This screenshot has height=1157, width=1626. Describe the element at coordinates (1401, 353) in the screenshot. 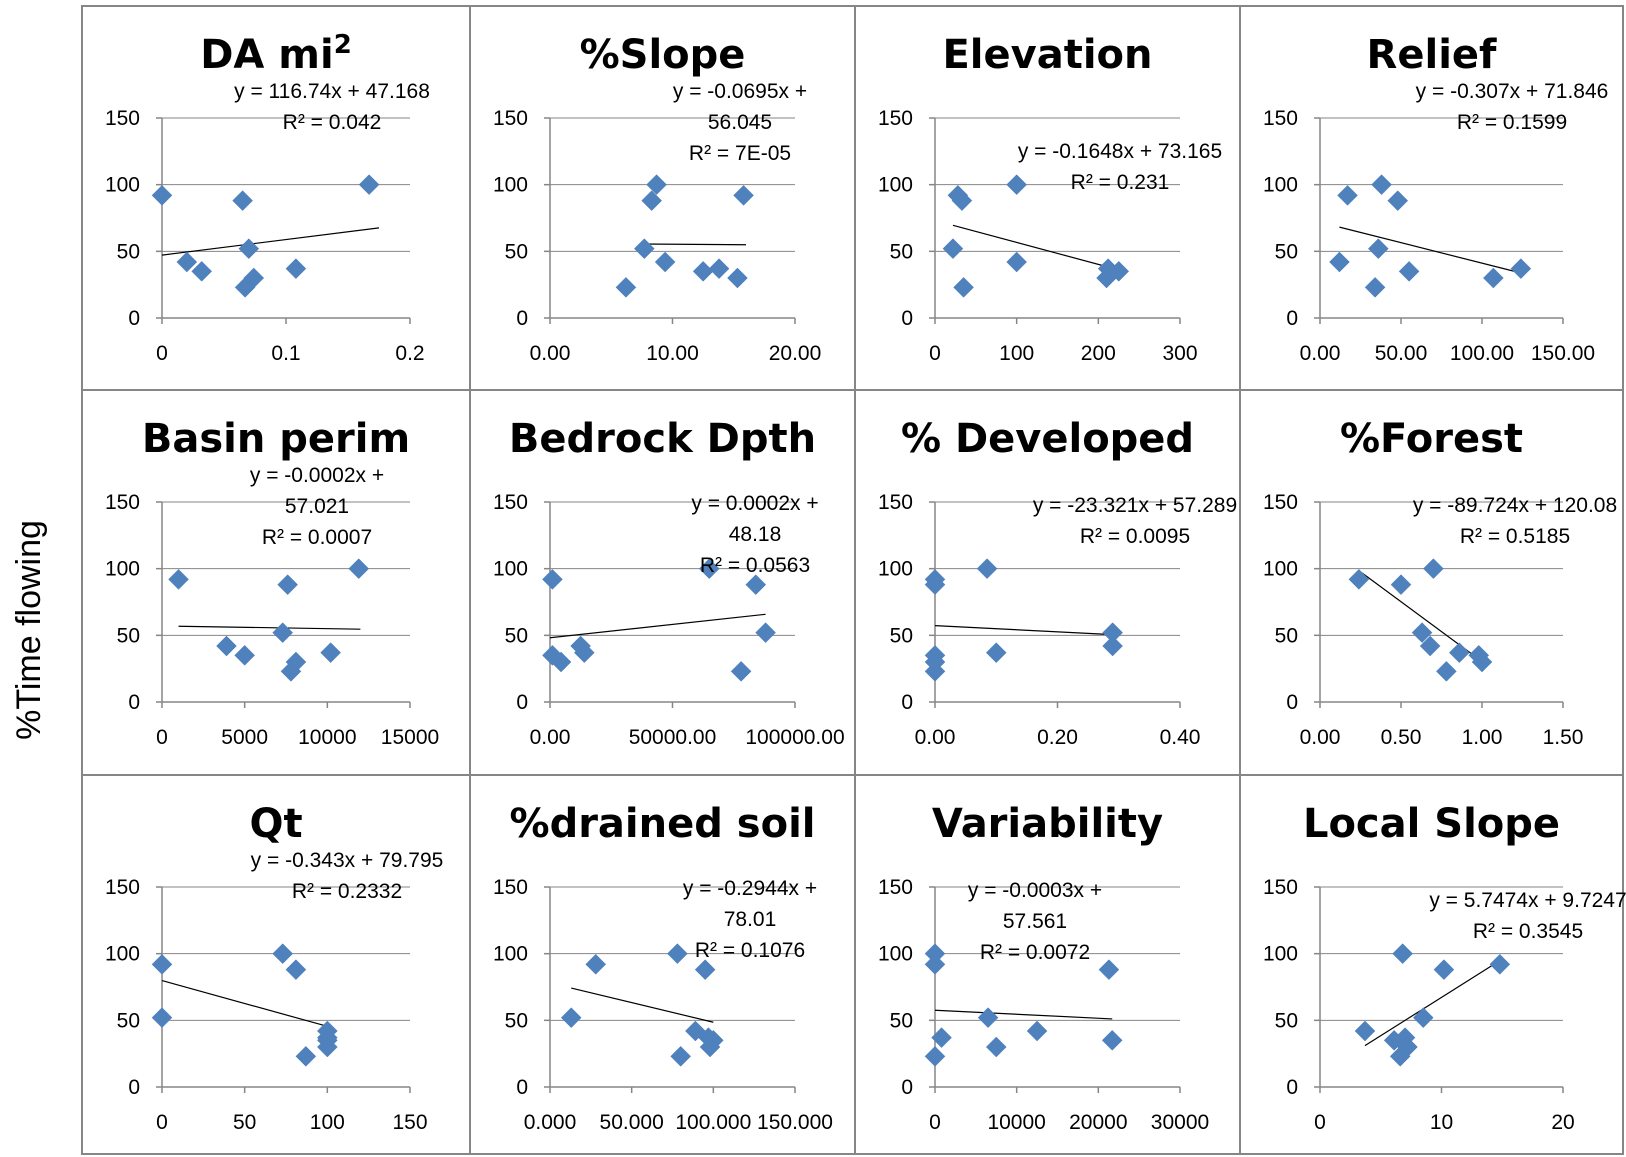

I see `x-tick-label: 50.00` at that location.